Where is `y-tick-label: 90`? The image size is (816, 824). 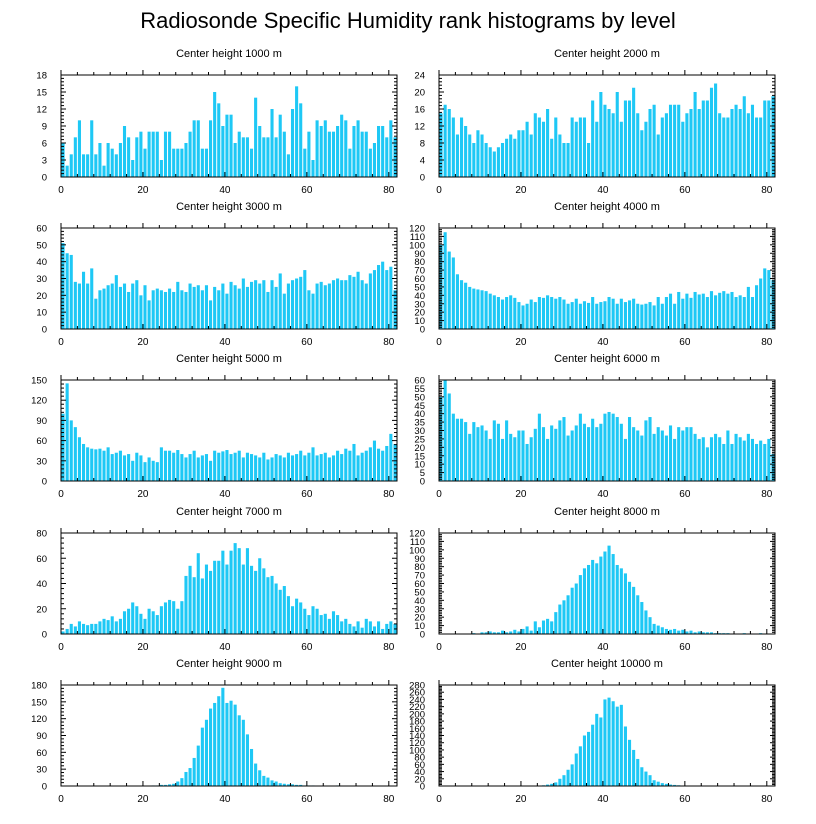 y-tick-label: 90 is located at coordinates (419, 559).